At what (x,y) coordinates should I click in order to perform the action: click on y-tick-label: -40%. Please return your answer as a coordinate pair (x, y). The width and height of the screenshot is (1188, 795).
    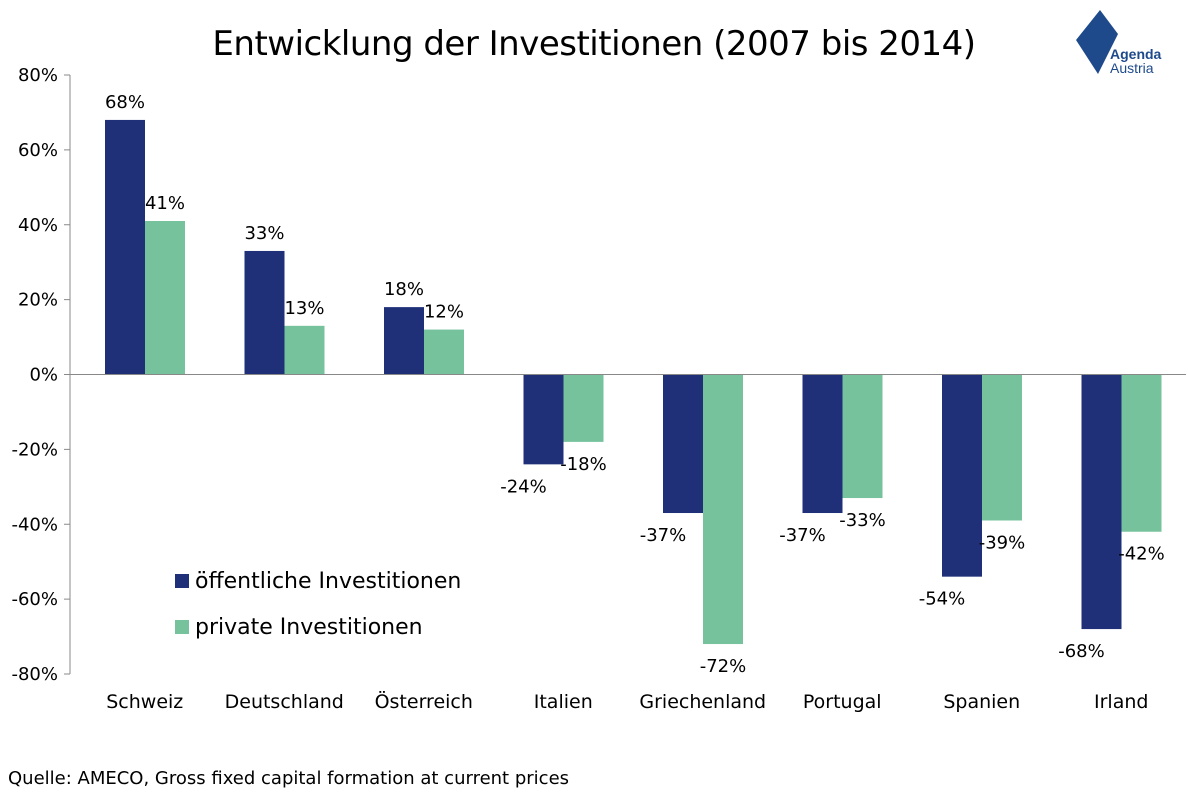
    Looking at the image, I should click on (34, 524).